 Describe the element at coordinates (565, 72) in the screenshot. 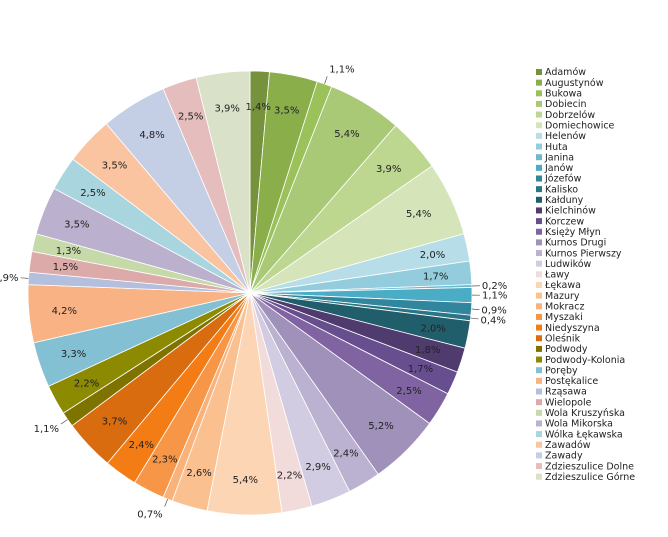

I see `legend-entry: Adamów` at that location.